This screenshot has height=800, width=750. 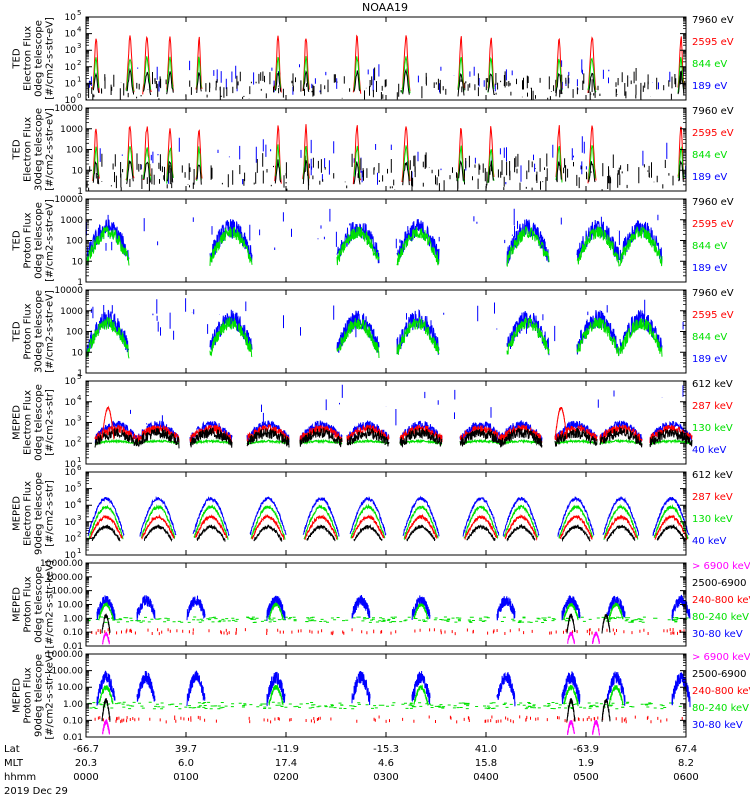 What do you see at coordinates (386, 157) in the screenshot?
I see `panel-2-data` at bounding box center [386, 157].